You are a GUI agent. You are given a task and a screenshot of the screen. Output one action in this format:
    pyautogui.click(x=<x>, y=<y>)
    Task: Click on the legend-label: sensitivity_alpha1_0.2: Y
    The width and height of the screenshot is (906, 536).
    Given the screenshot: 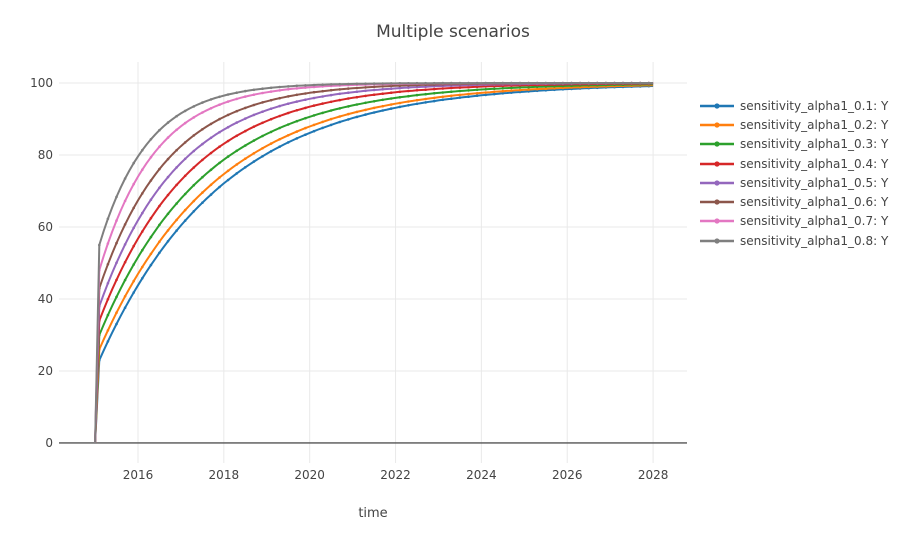 What is the action you would take?
    pyautogui.click(x=814, y=124)
    